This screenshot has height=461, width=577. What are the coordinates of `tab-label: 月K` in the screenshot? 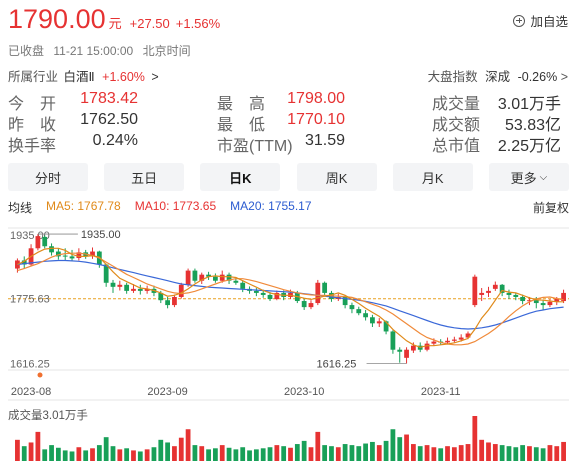 It's located at (432, 178).